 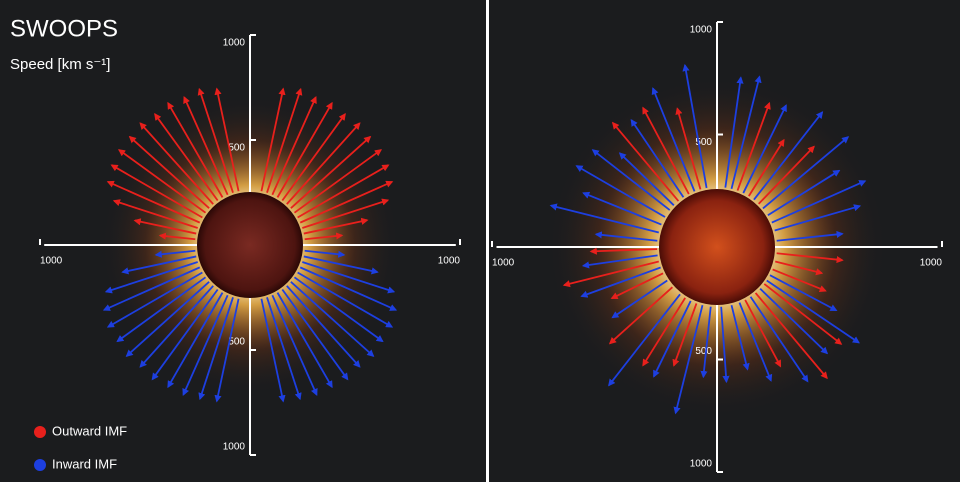 I want to click on sun, so click(x=250, y=245).